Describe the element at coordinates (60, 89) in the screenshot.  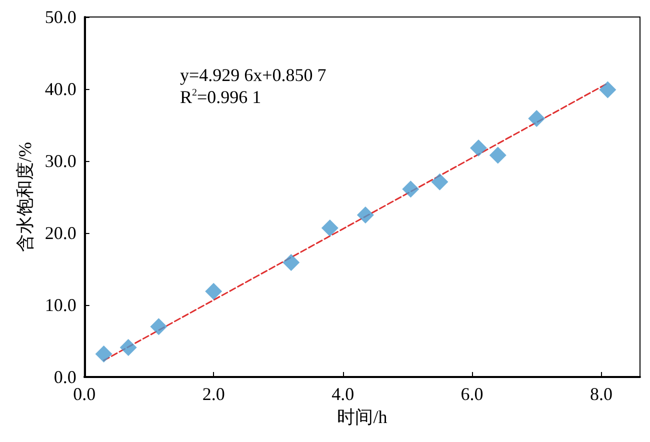
I see `y-tick-label: 40.0` at that location.